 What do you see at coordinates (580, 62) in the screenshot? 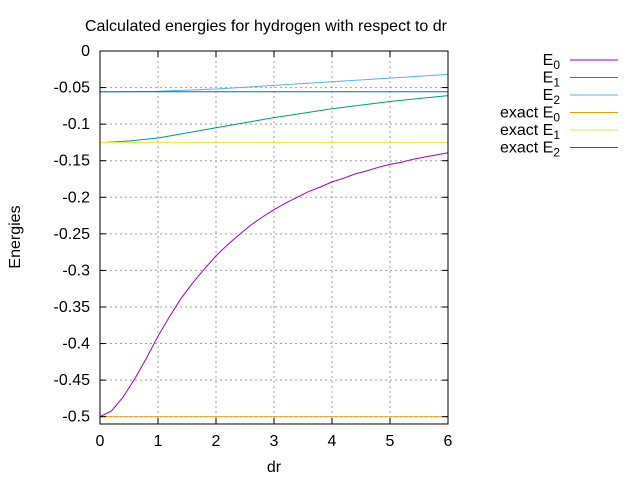
I see `legend-item: E0` at bounding box center [580, 62].